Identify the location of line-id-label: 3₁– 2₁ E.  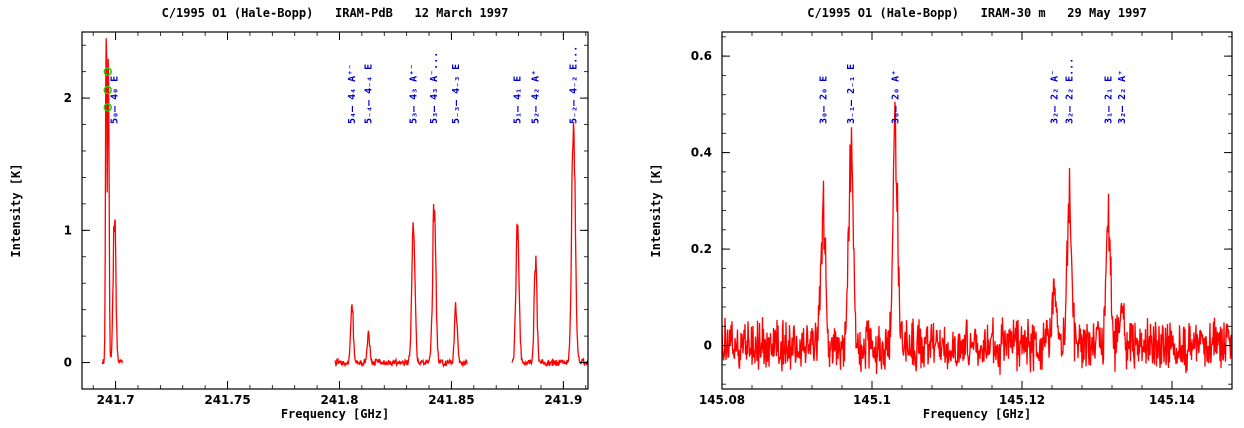
(1108, 100).